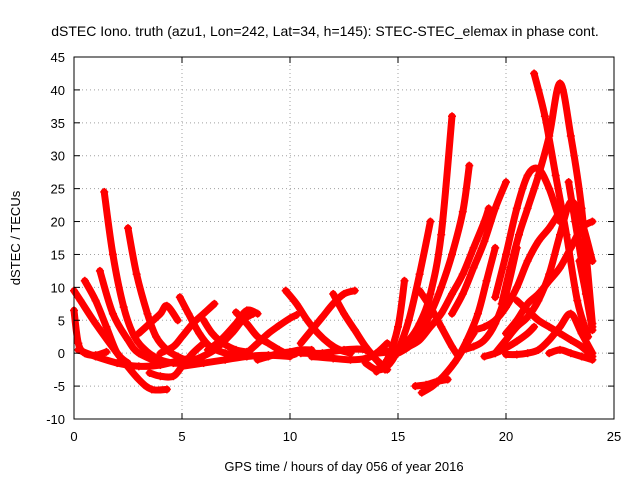 This screenshot has width=640, height=480. I want to click on x-tick-label: 0, so click(73, 436).